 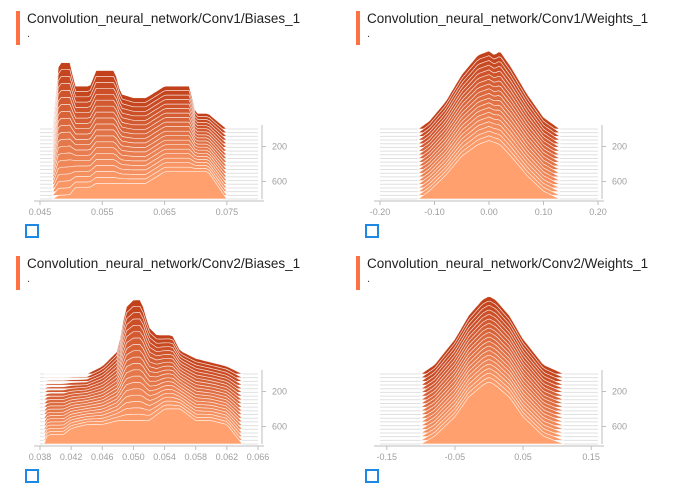 I want to click on x-tick-label: 0.20, so click(x=598, y=212).